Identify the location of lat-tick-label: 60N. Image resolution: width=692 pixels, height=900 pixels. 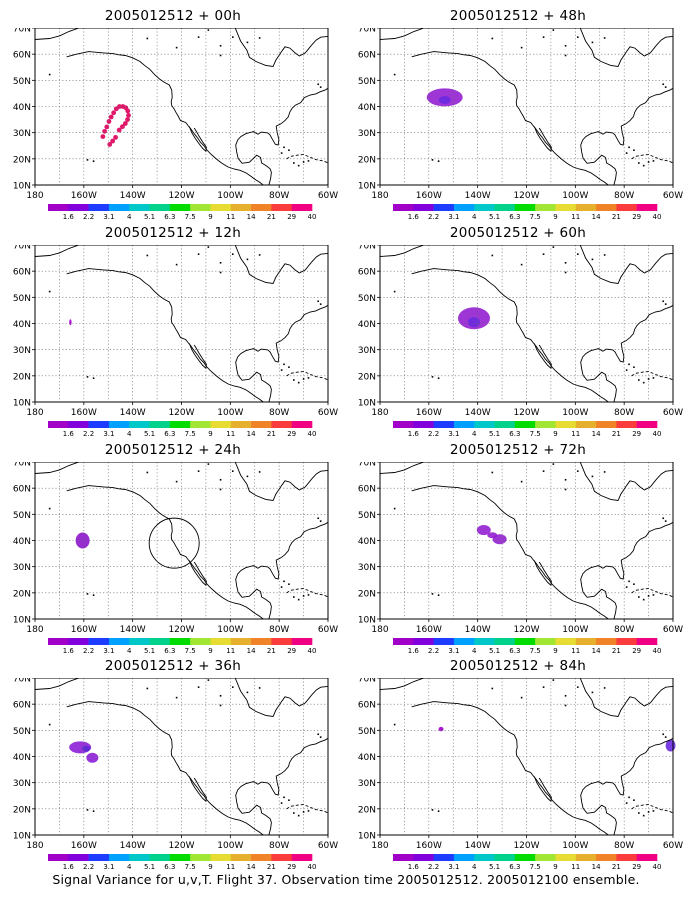
(22, 56).